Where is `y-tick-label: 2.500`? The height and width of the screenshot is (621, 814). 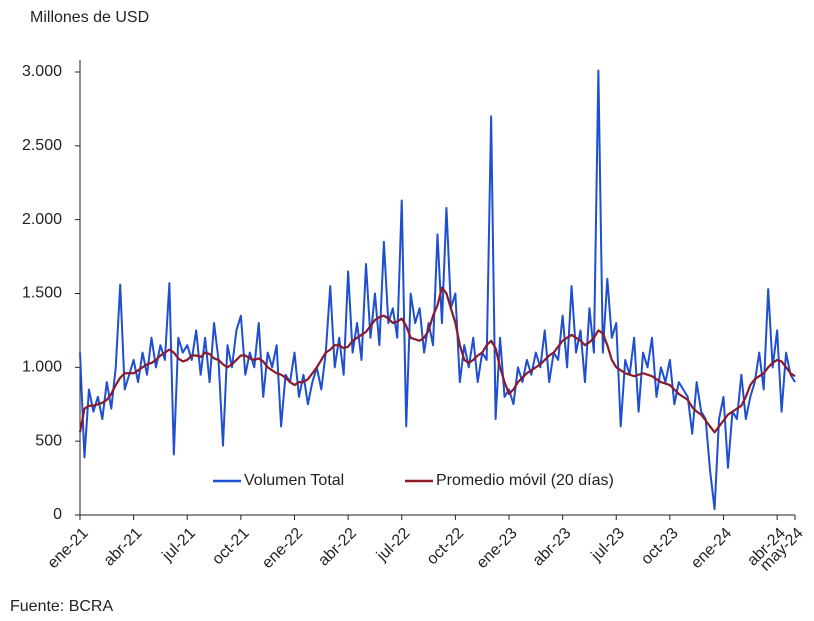
y-tick-label: 2.500 is located at coordinates (42, 145).